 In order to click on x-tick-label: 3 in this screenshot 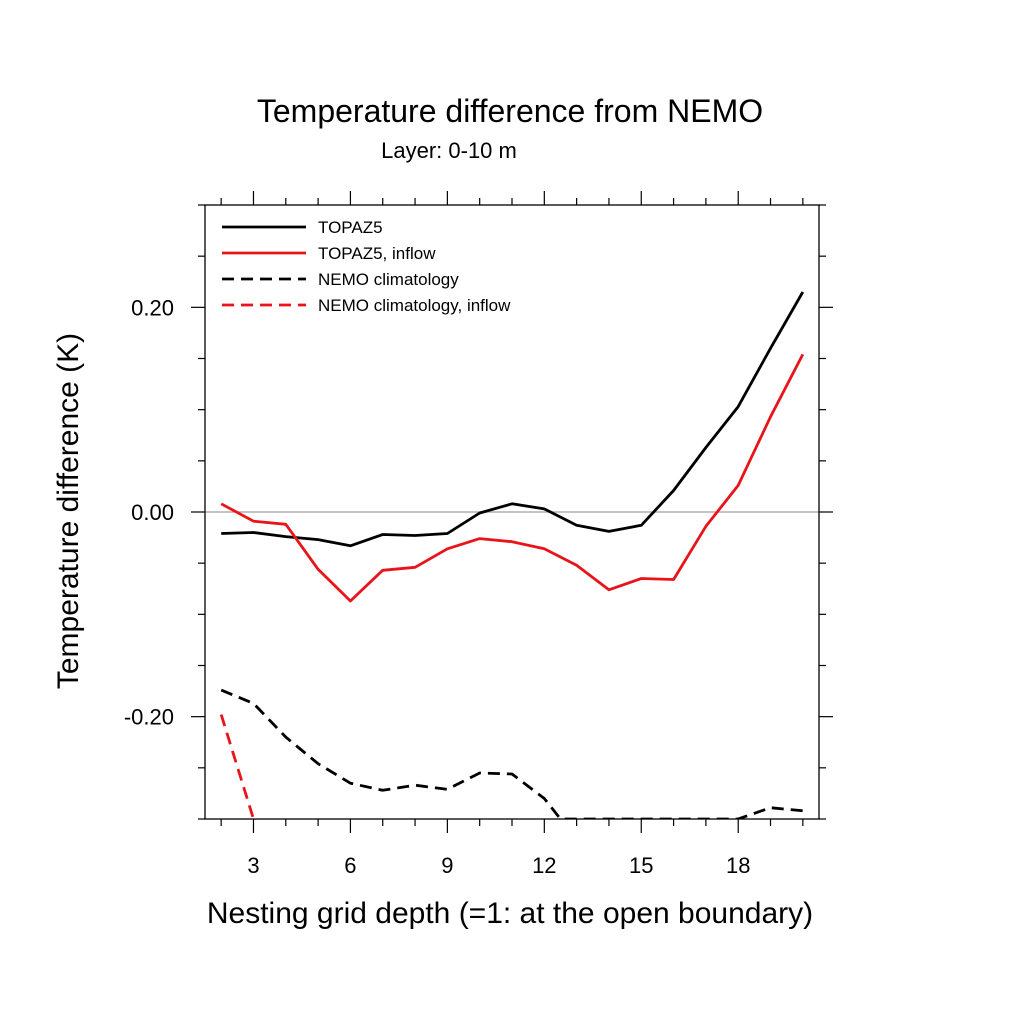, I will do `click(253, 865)`.